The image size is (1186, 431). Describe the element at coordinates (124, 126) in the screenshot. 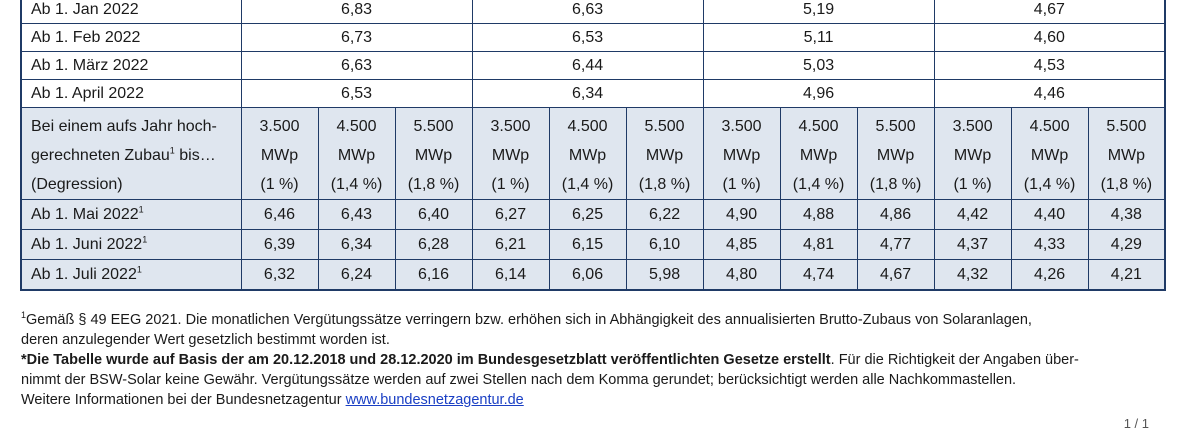

I see `header-label-line1: Bei einem aufs Jahr hoch-` at that location.